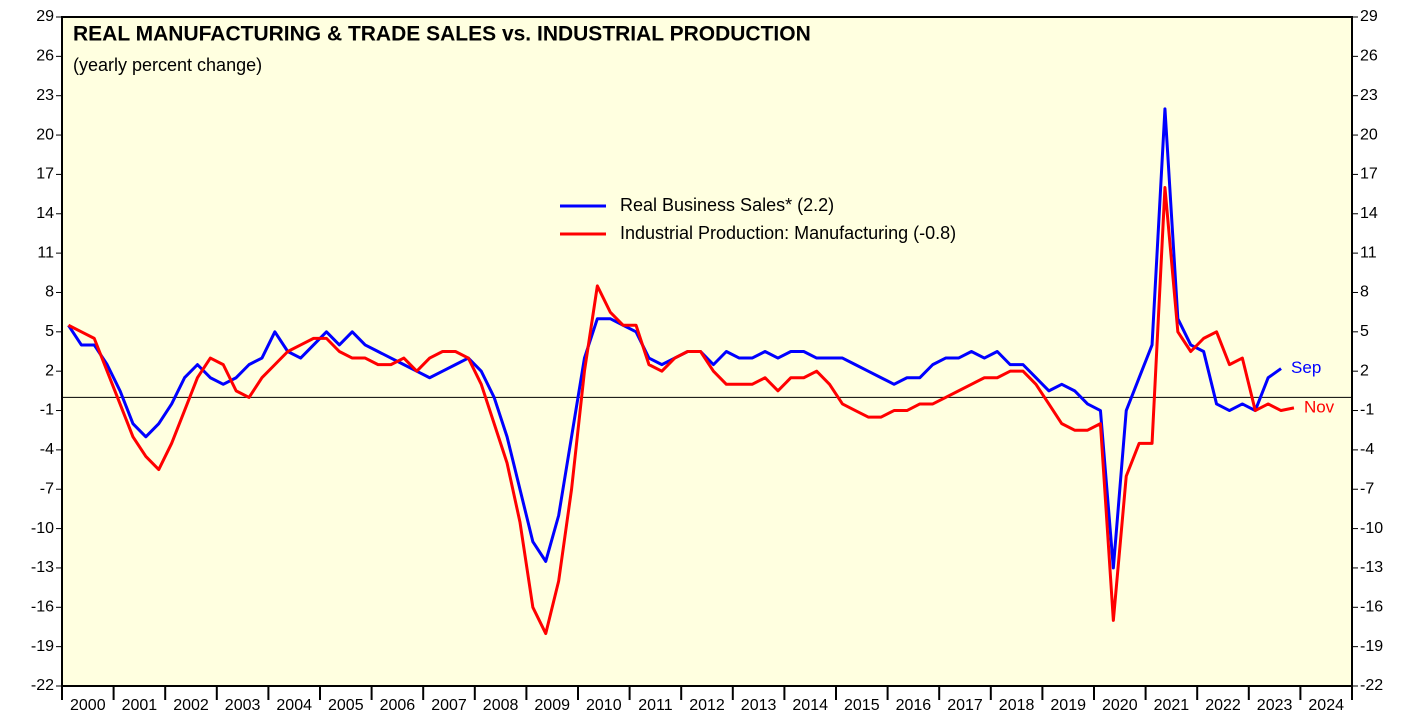  Describe the element at coordinates (45, 134) in the screenshot. I see `y-tick-label: 20` at that location.